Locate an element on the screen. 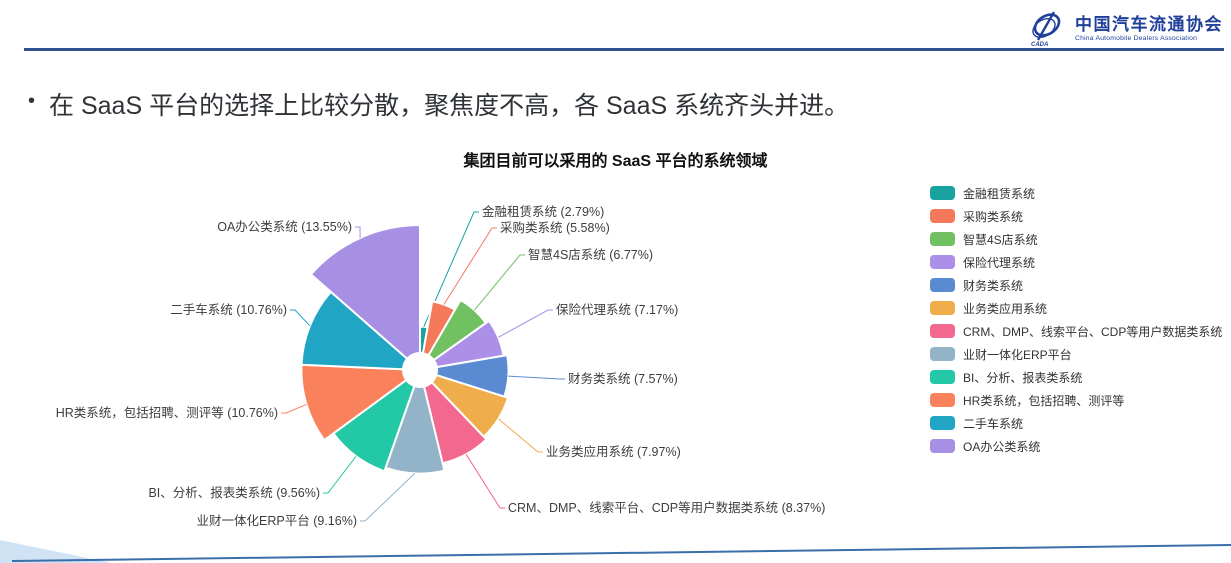  bullet-text: 在 SaaS 平台的选择上比较分散，聚焦度不高，各 SaaS 系统齐头并进。 is located at coordinates (449, 106).